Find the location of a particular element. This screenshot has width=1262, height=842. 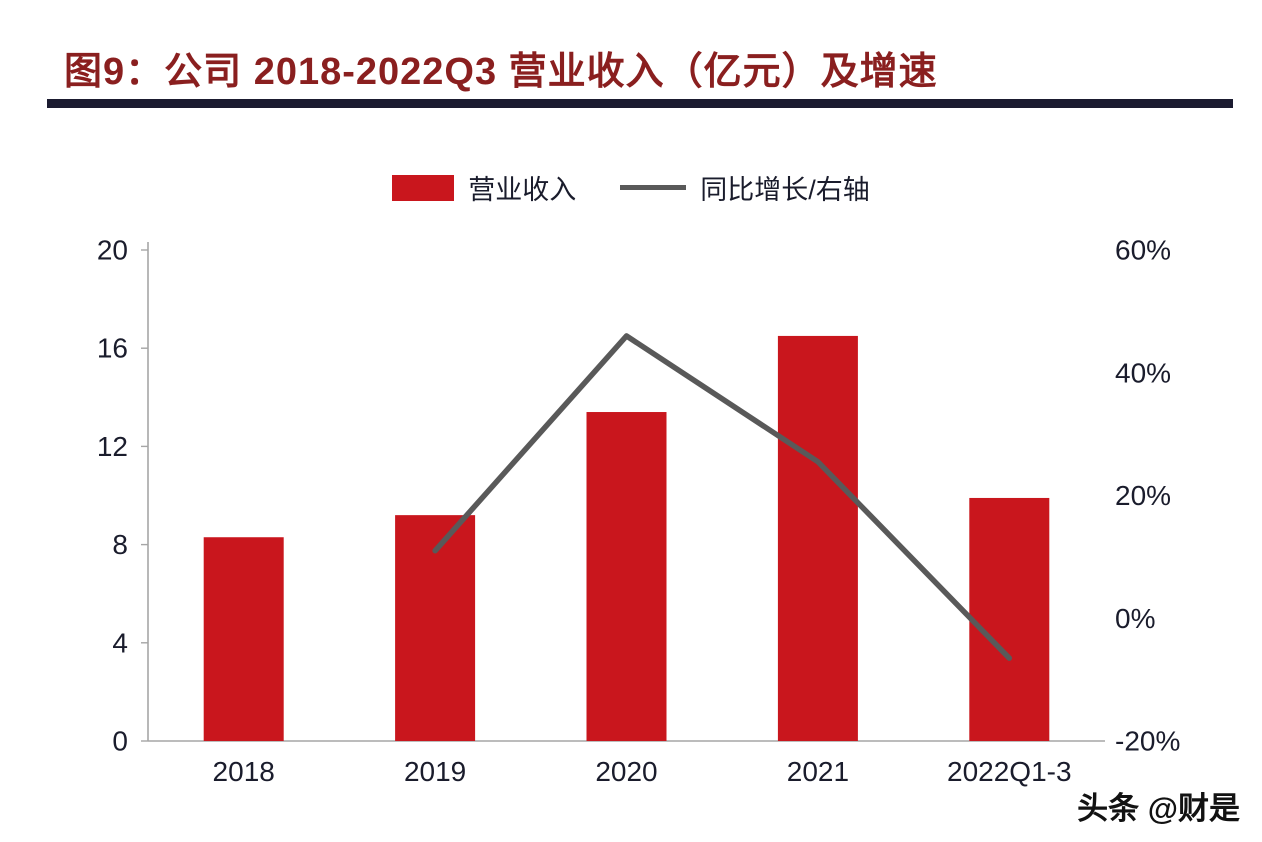

left-axis-tick-label: 0 is located at coordinates (120, 741).